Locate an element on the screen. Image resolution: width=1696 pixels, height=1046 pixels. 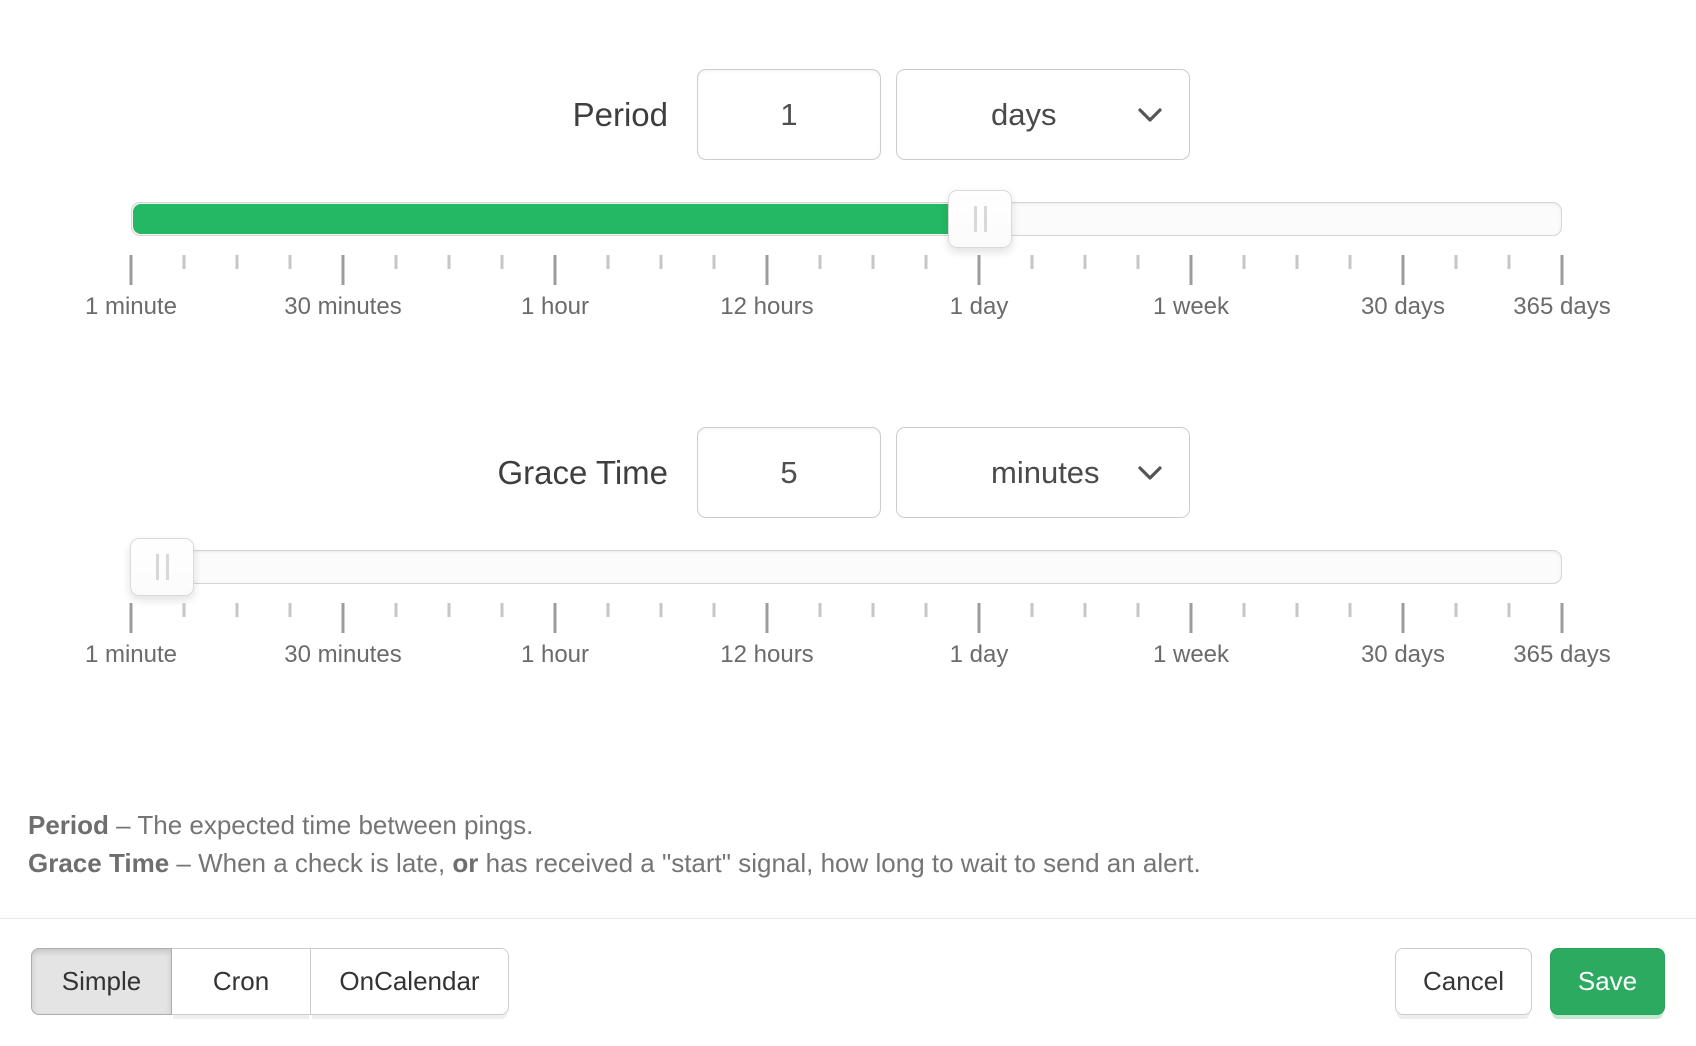
grace-slider-track is located at coordinates (846, 567).